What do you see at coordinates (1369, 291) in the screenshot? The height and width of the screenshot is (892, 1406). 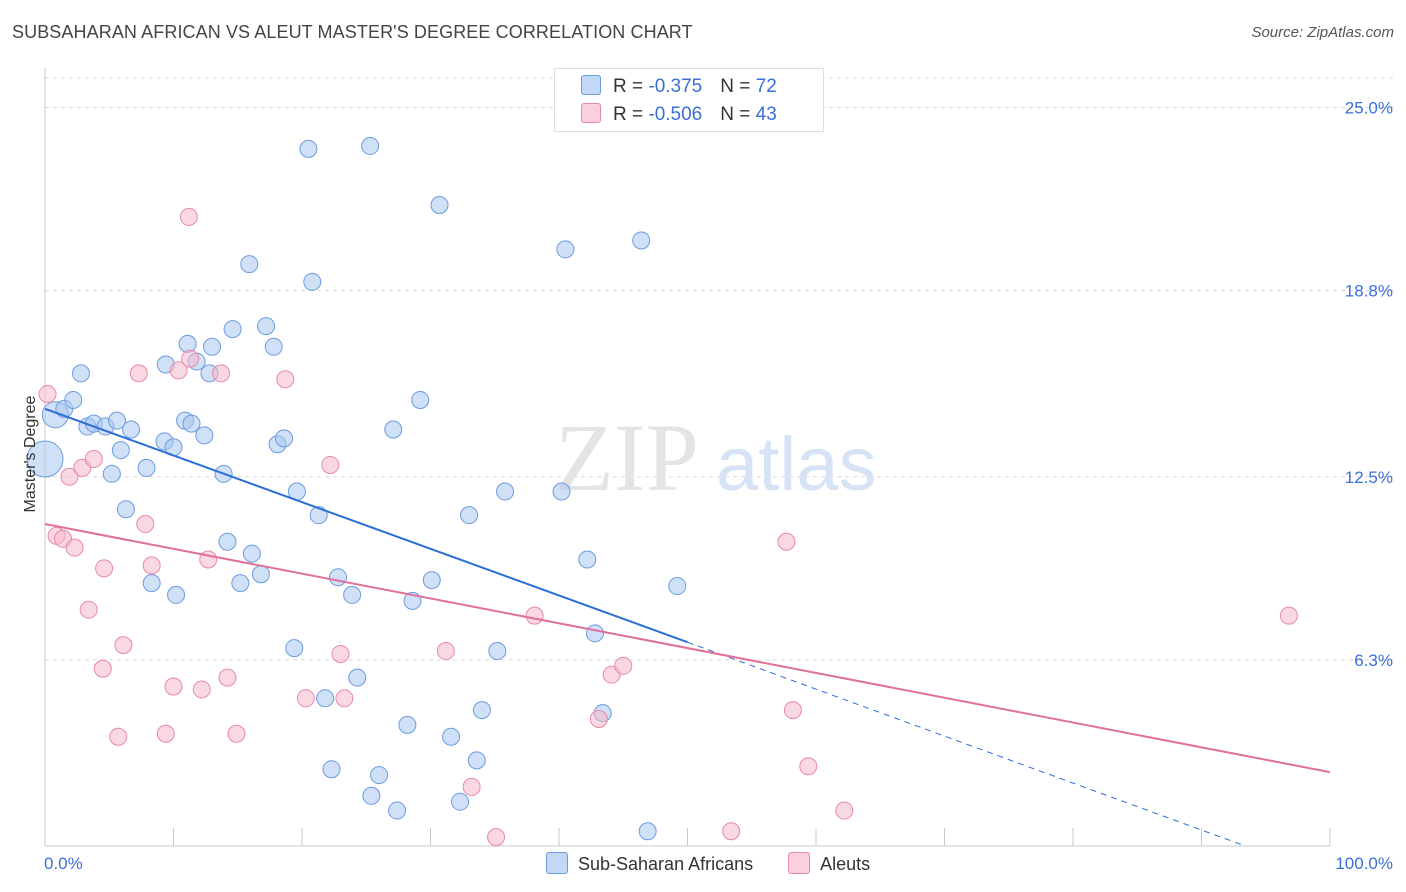 I see `y-tick-label: 18.8%` at bounding box center [1369, 291].